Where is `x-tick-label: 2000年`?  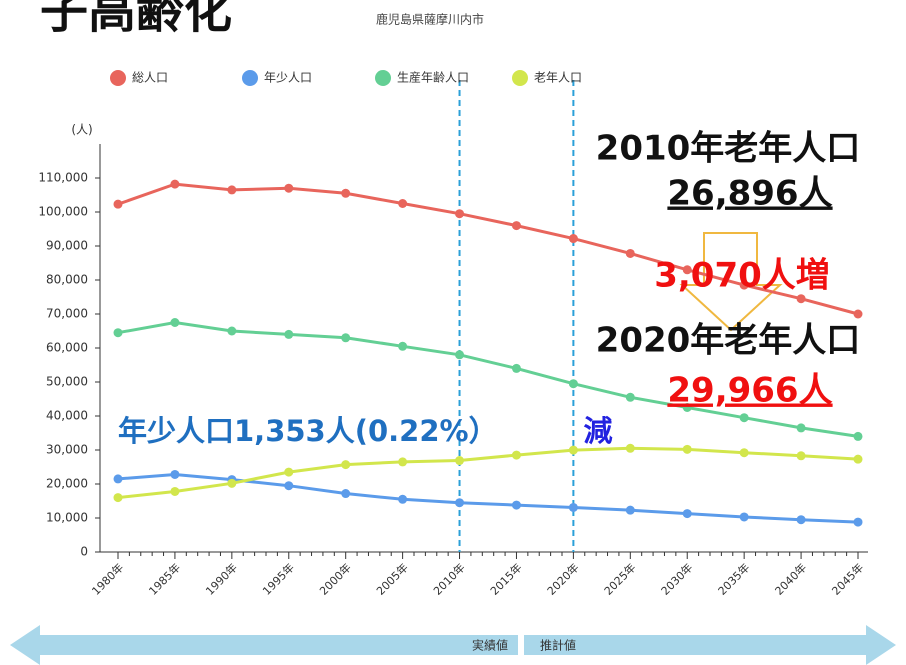
x-tick-label: 2000年 is located at coordinates (334, 578).